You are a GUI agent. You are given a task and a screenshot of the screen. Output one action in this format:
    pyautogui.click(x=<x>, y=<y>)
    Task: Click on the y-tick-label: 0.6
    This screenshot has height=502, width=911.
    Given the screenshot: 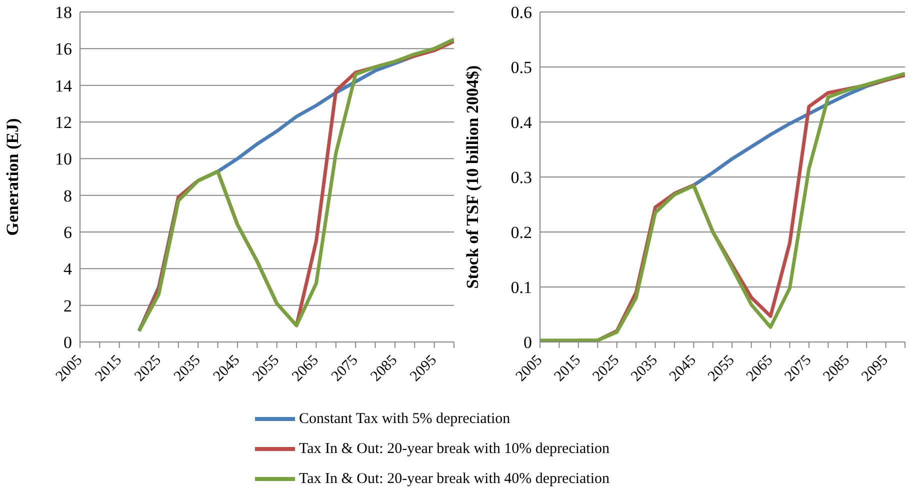 What is the action you would take?
    pyautogui.click(x=521, y=12)
    